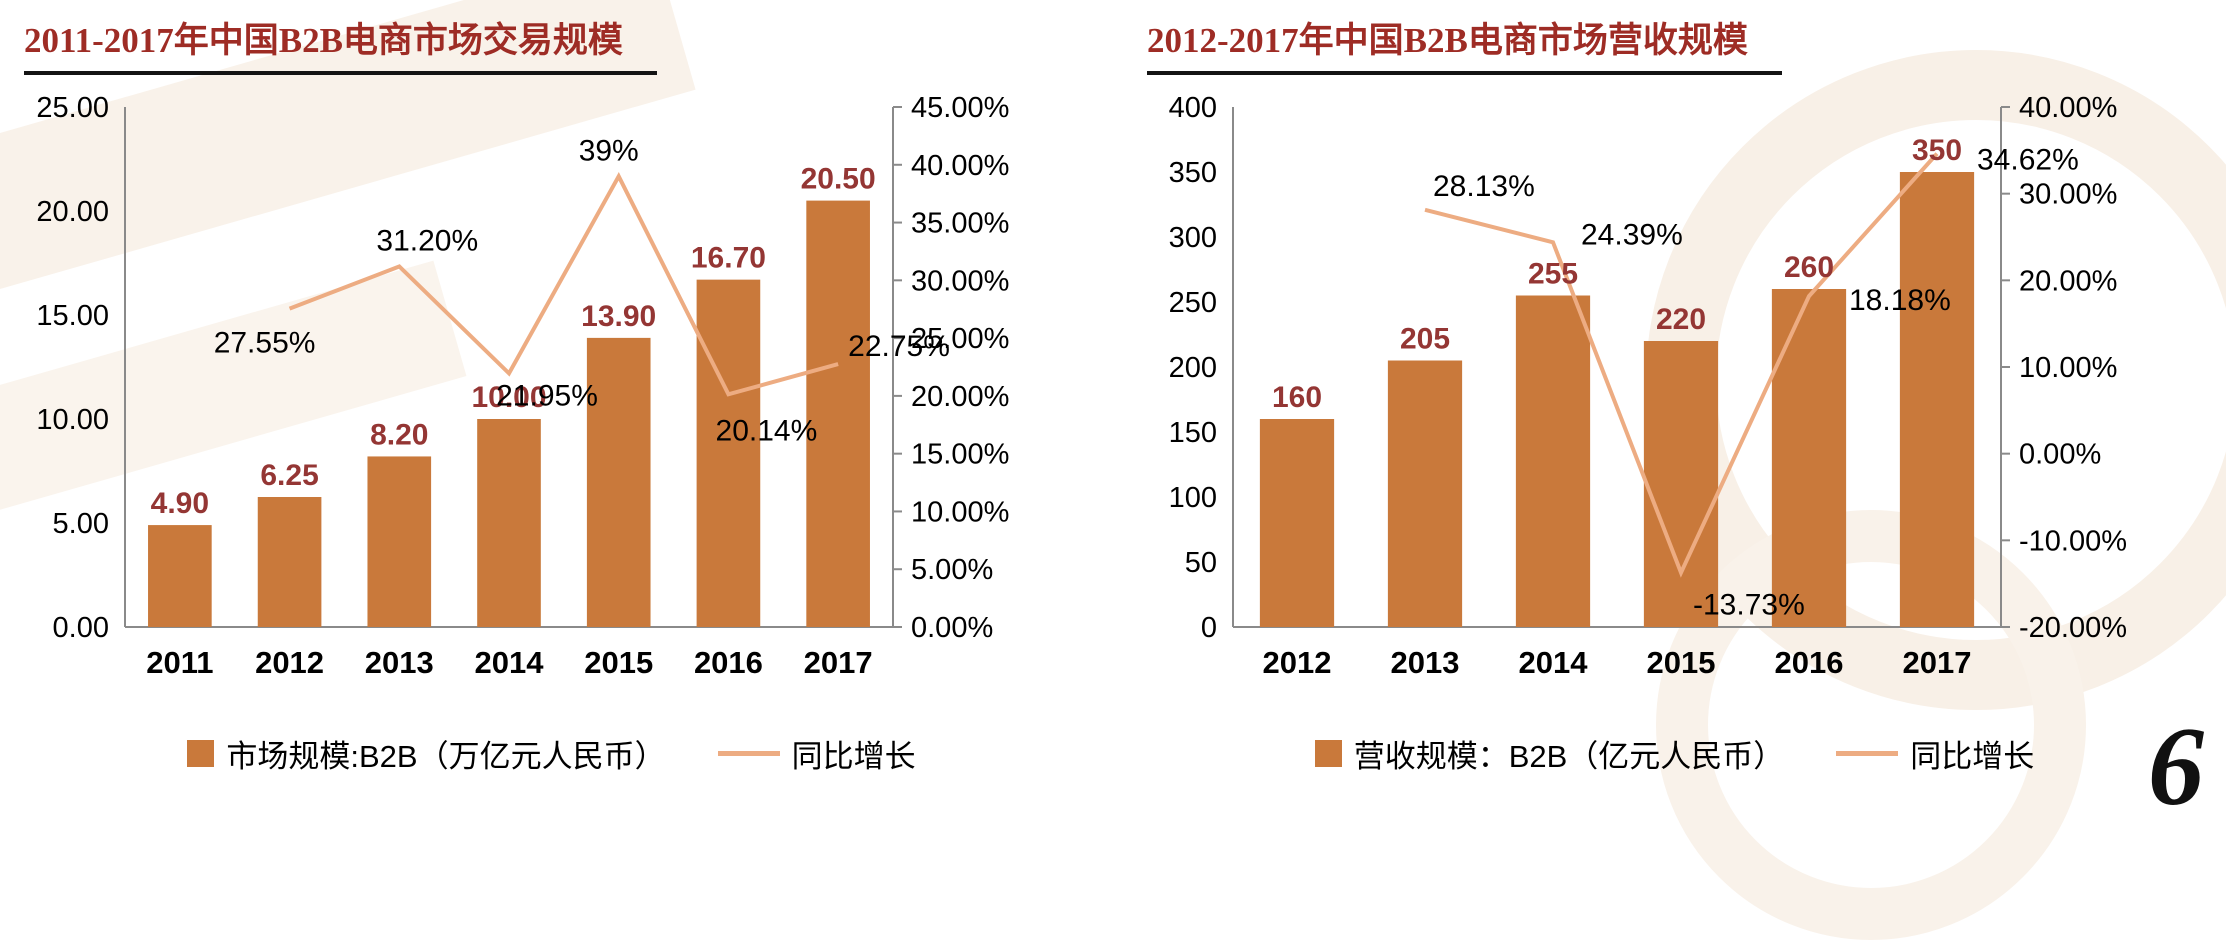 Image resolution: width=2226 pixels, height=940 pixels. What do you see at coordinates (179, 662) in the screenshot?
I see `svg-text: 2011` at bounding box center [179, 662].